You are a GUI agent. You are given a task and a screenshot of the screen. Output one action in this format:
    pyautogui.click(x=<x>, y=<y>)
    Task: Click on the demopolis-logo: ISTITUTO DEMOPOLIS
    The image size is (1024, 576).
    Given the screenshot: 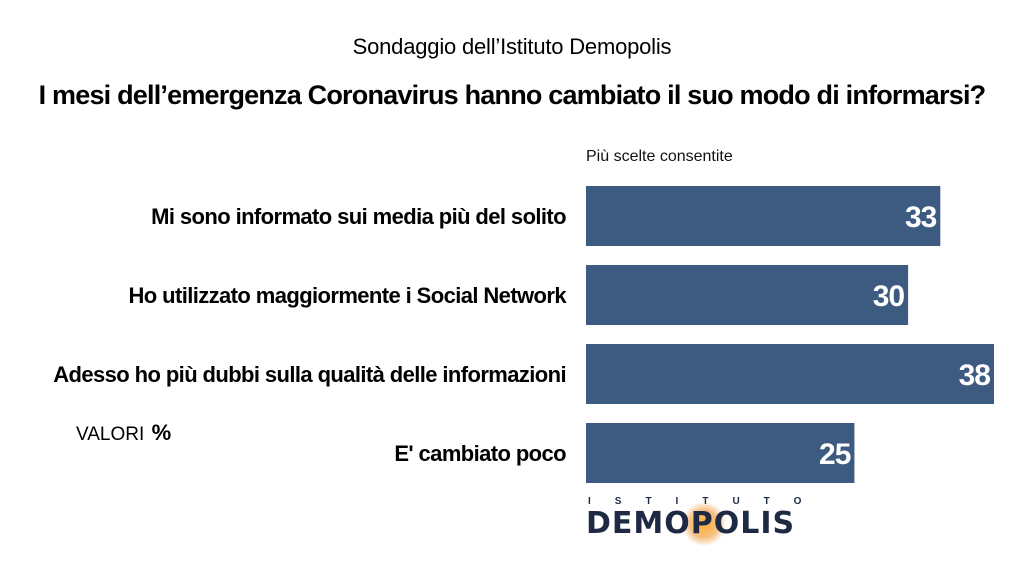 What is the action you would take?
    pyautogui.click(x=712, y=521)
    